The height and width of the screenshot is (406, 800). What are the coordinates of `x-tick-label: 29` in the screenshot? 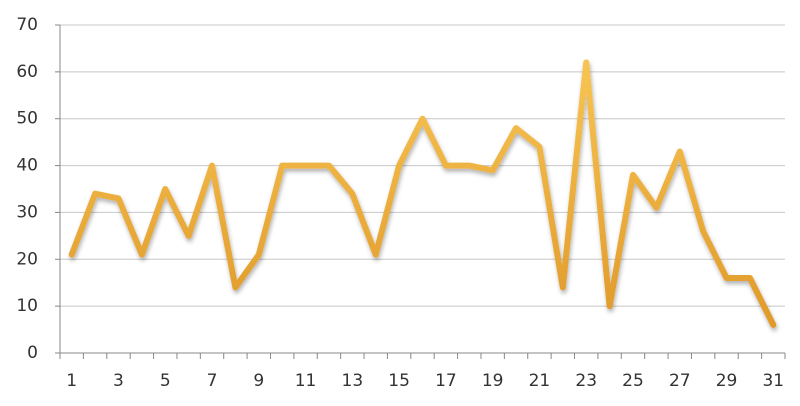 It's located at (727, 381).